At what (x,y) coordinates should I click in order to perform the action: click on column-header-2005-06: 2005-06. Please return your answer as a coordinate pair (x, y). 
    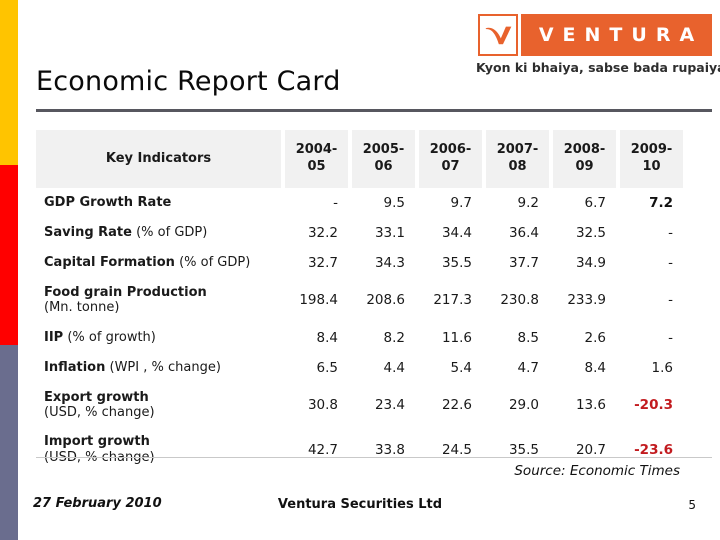
    Looking at the image, I should click on (383, 159).